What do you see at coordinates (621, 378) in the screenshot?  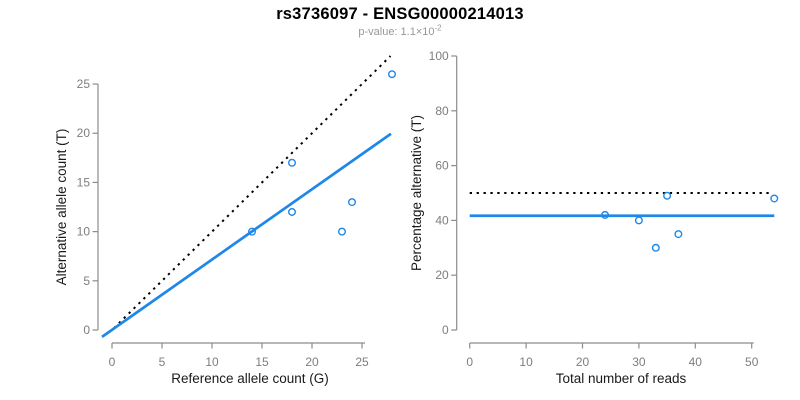 I see `x-axis-title: Total number of reads` at bounding box center [621, 378].